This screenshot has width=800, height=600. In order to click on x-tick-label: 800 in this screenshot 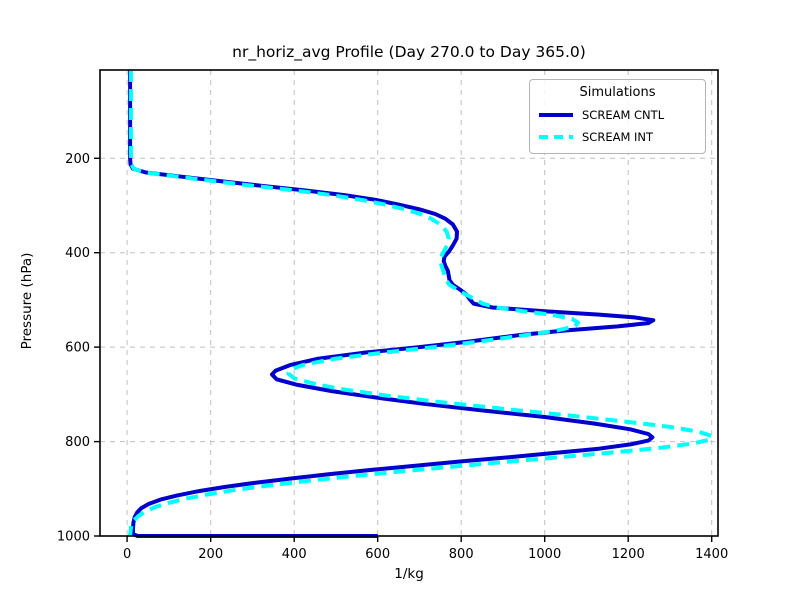, I will do `click(461, 554)`.